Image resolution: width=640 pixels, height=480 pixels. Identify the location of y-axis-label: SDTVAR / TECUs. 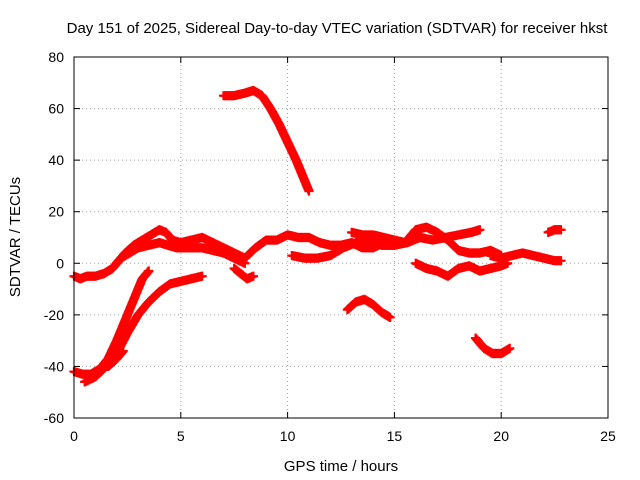
(15, 237).